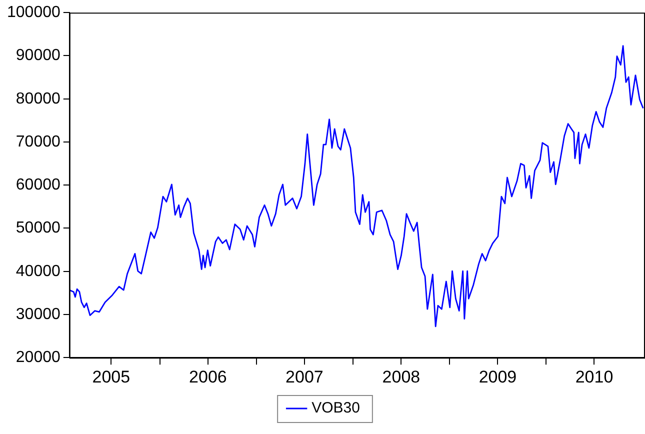 The image size is (645, 434). Describe the element at coordinates (38, 357) in the screenshot. I see `y-tick-label: 20000` at that location.